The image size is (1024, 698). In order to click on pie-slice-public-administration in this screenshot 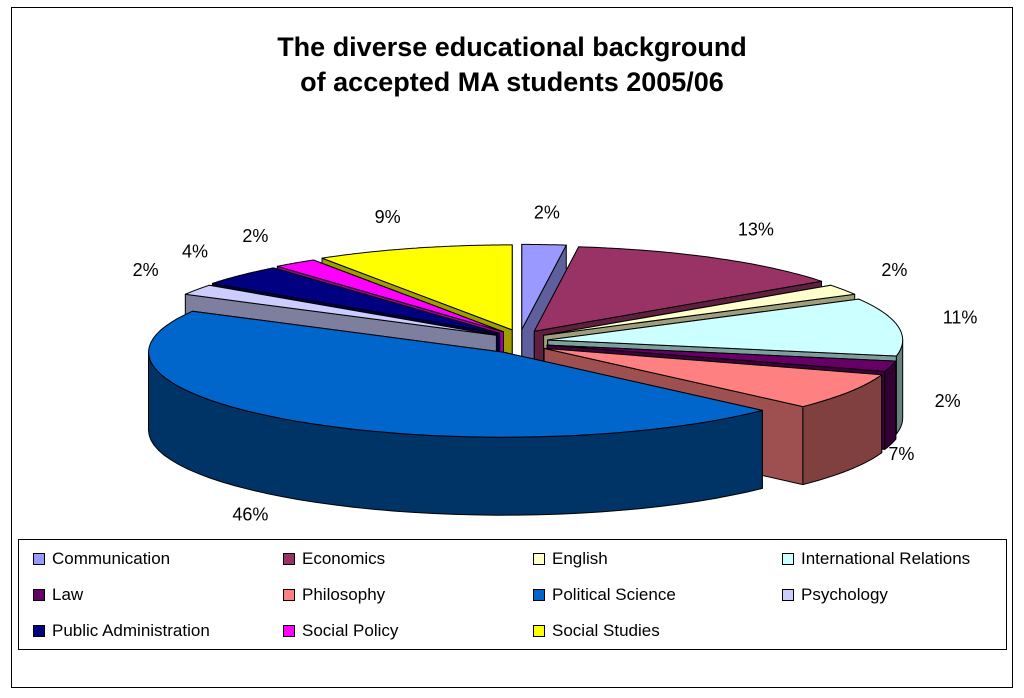, I will do `click(356, 300)`.